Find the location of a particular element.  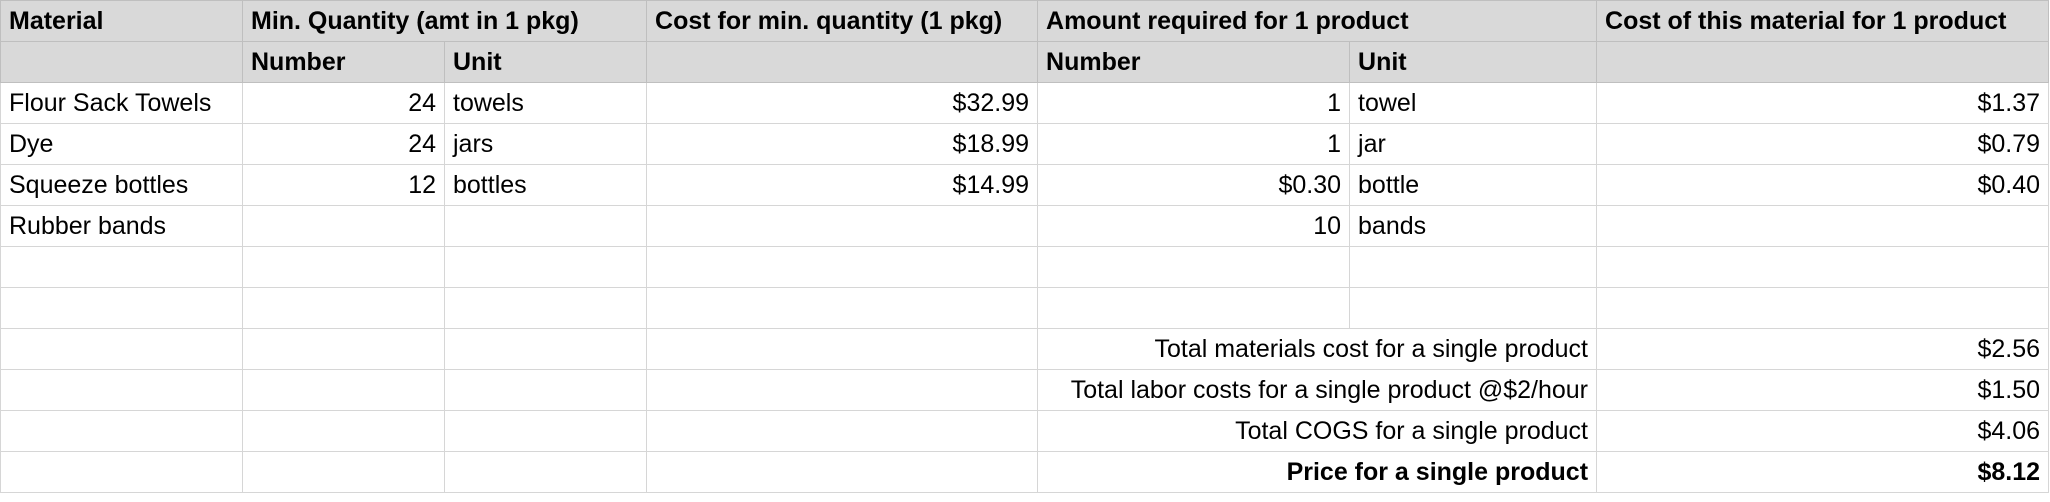

req-unit-cell: bottle is located at coordinates (1473, 185).